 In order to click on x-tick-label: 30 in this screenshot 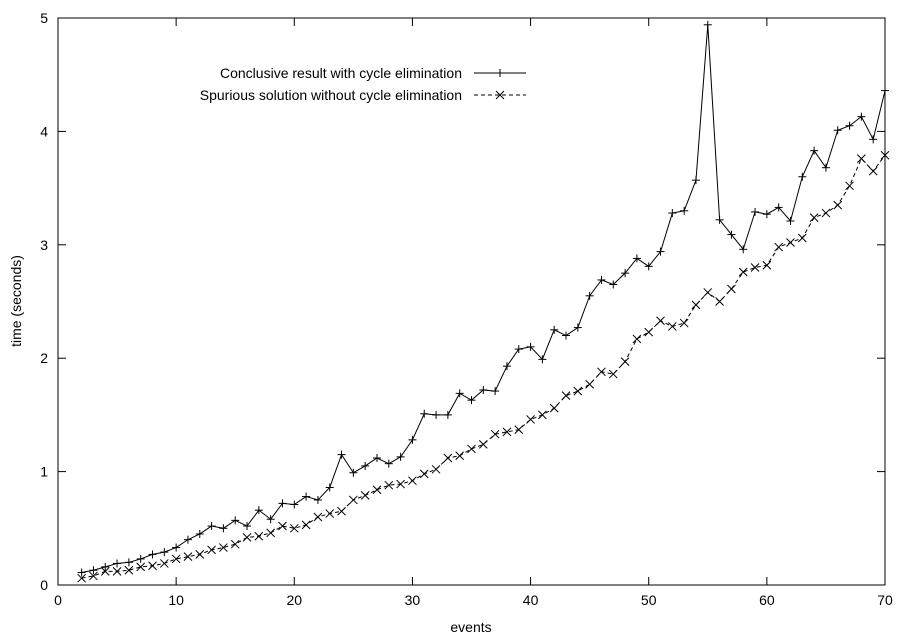, I will do `click(413, 600)`.